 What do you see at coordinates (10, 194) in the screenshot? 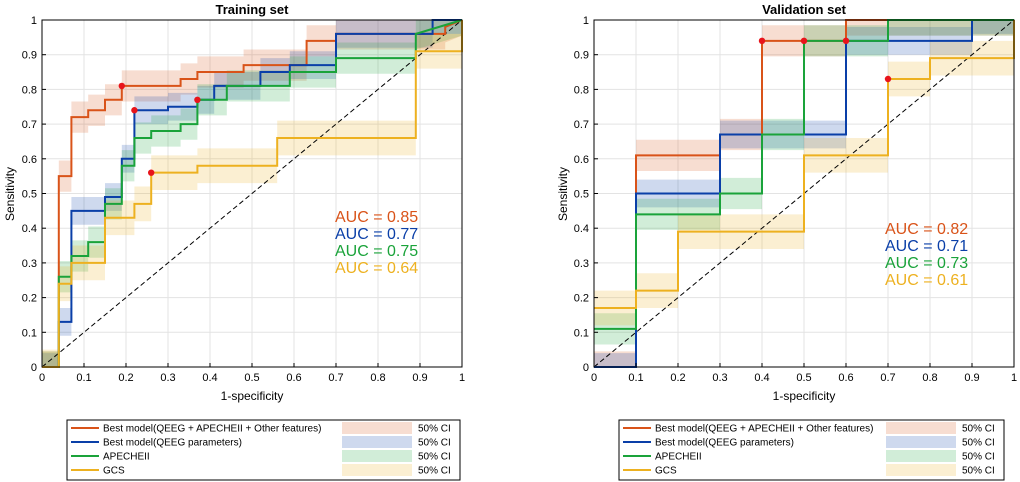
I see `training-y-axis-label: Sensitivity` at bounding box center [10, 194].